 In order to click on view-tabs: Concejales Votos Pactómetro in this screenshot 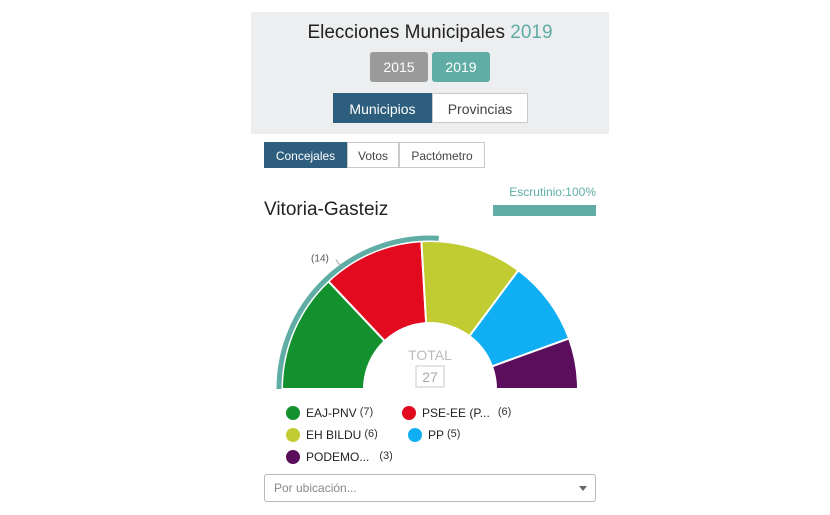, I will do `click(374, 155)`.